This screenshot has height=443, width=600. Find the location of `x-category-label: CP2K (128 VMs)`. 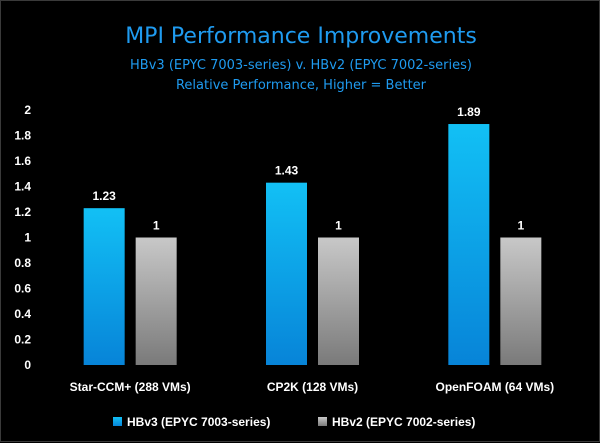

x-category-label: CP2K (128 VMs) is located at coordinates (312, 387).